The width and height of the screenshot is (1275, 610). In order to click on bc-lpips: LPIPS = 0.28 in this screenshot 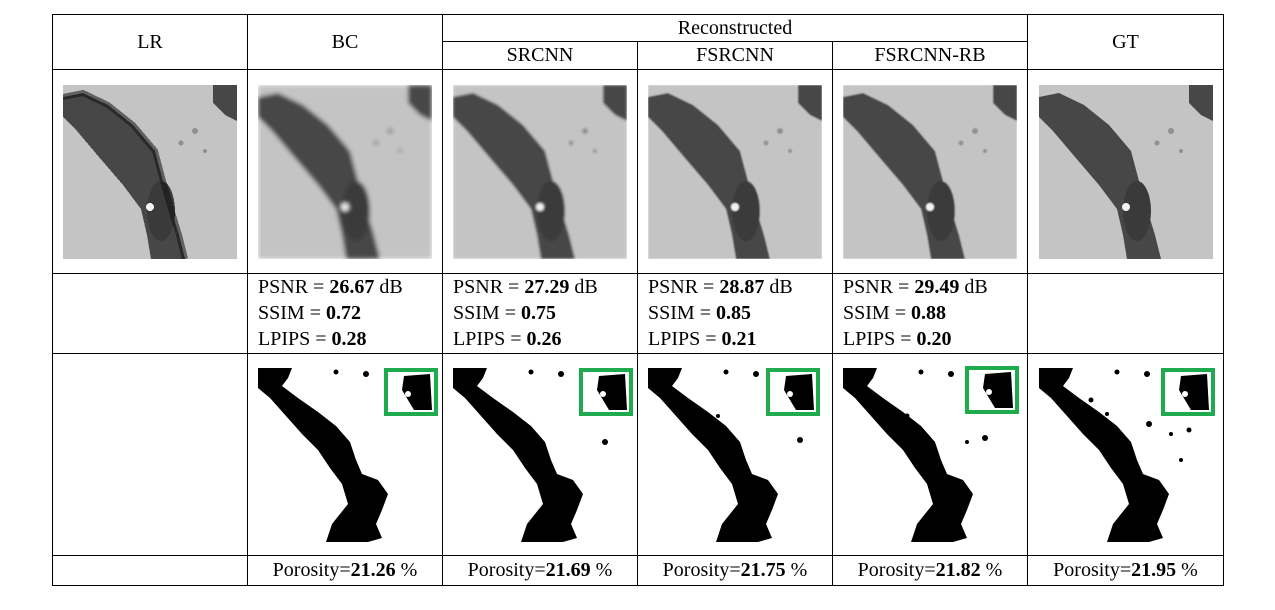, I will do `click(312, 339)`.